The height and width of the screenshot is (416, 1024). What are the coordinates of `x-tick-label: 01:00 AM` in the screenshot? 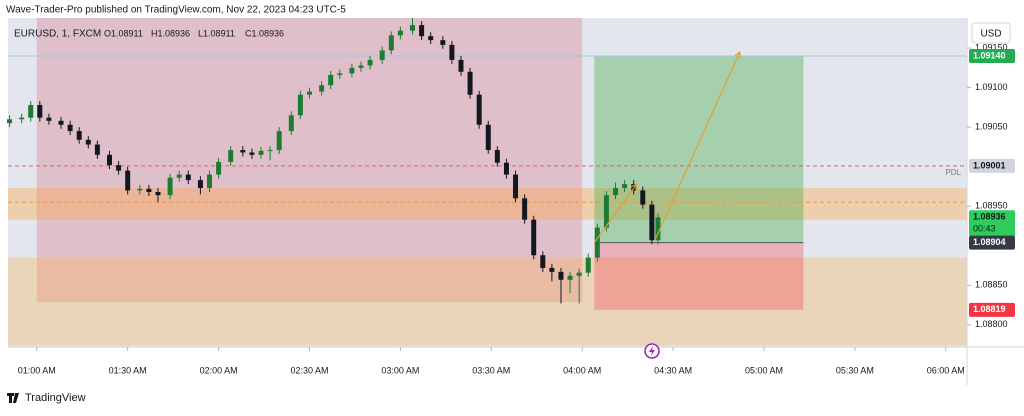 It's located at (37, 370).